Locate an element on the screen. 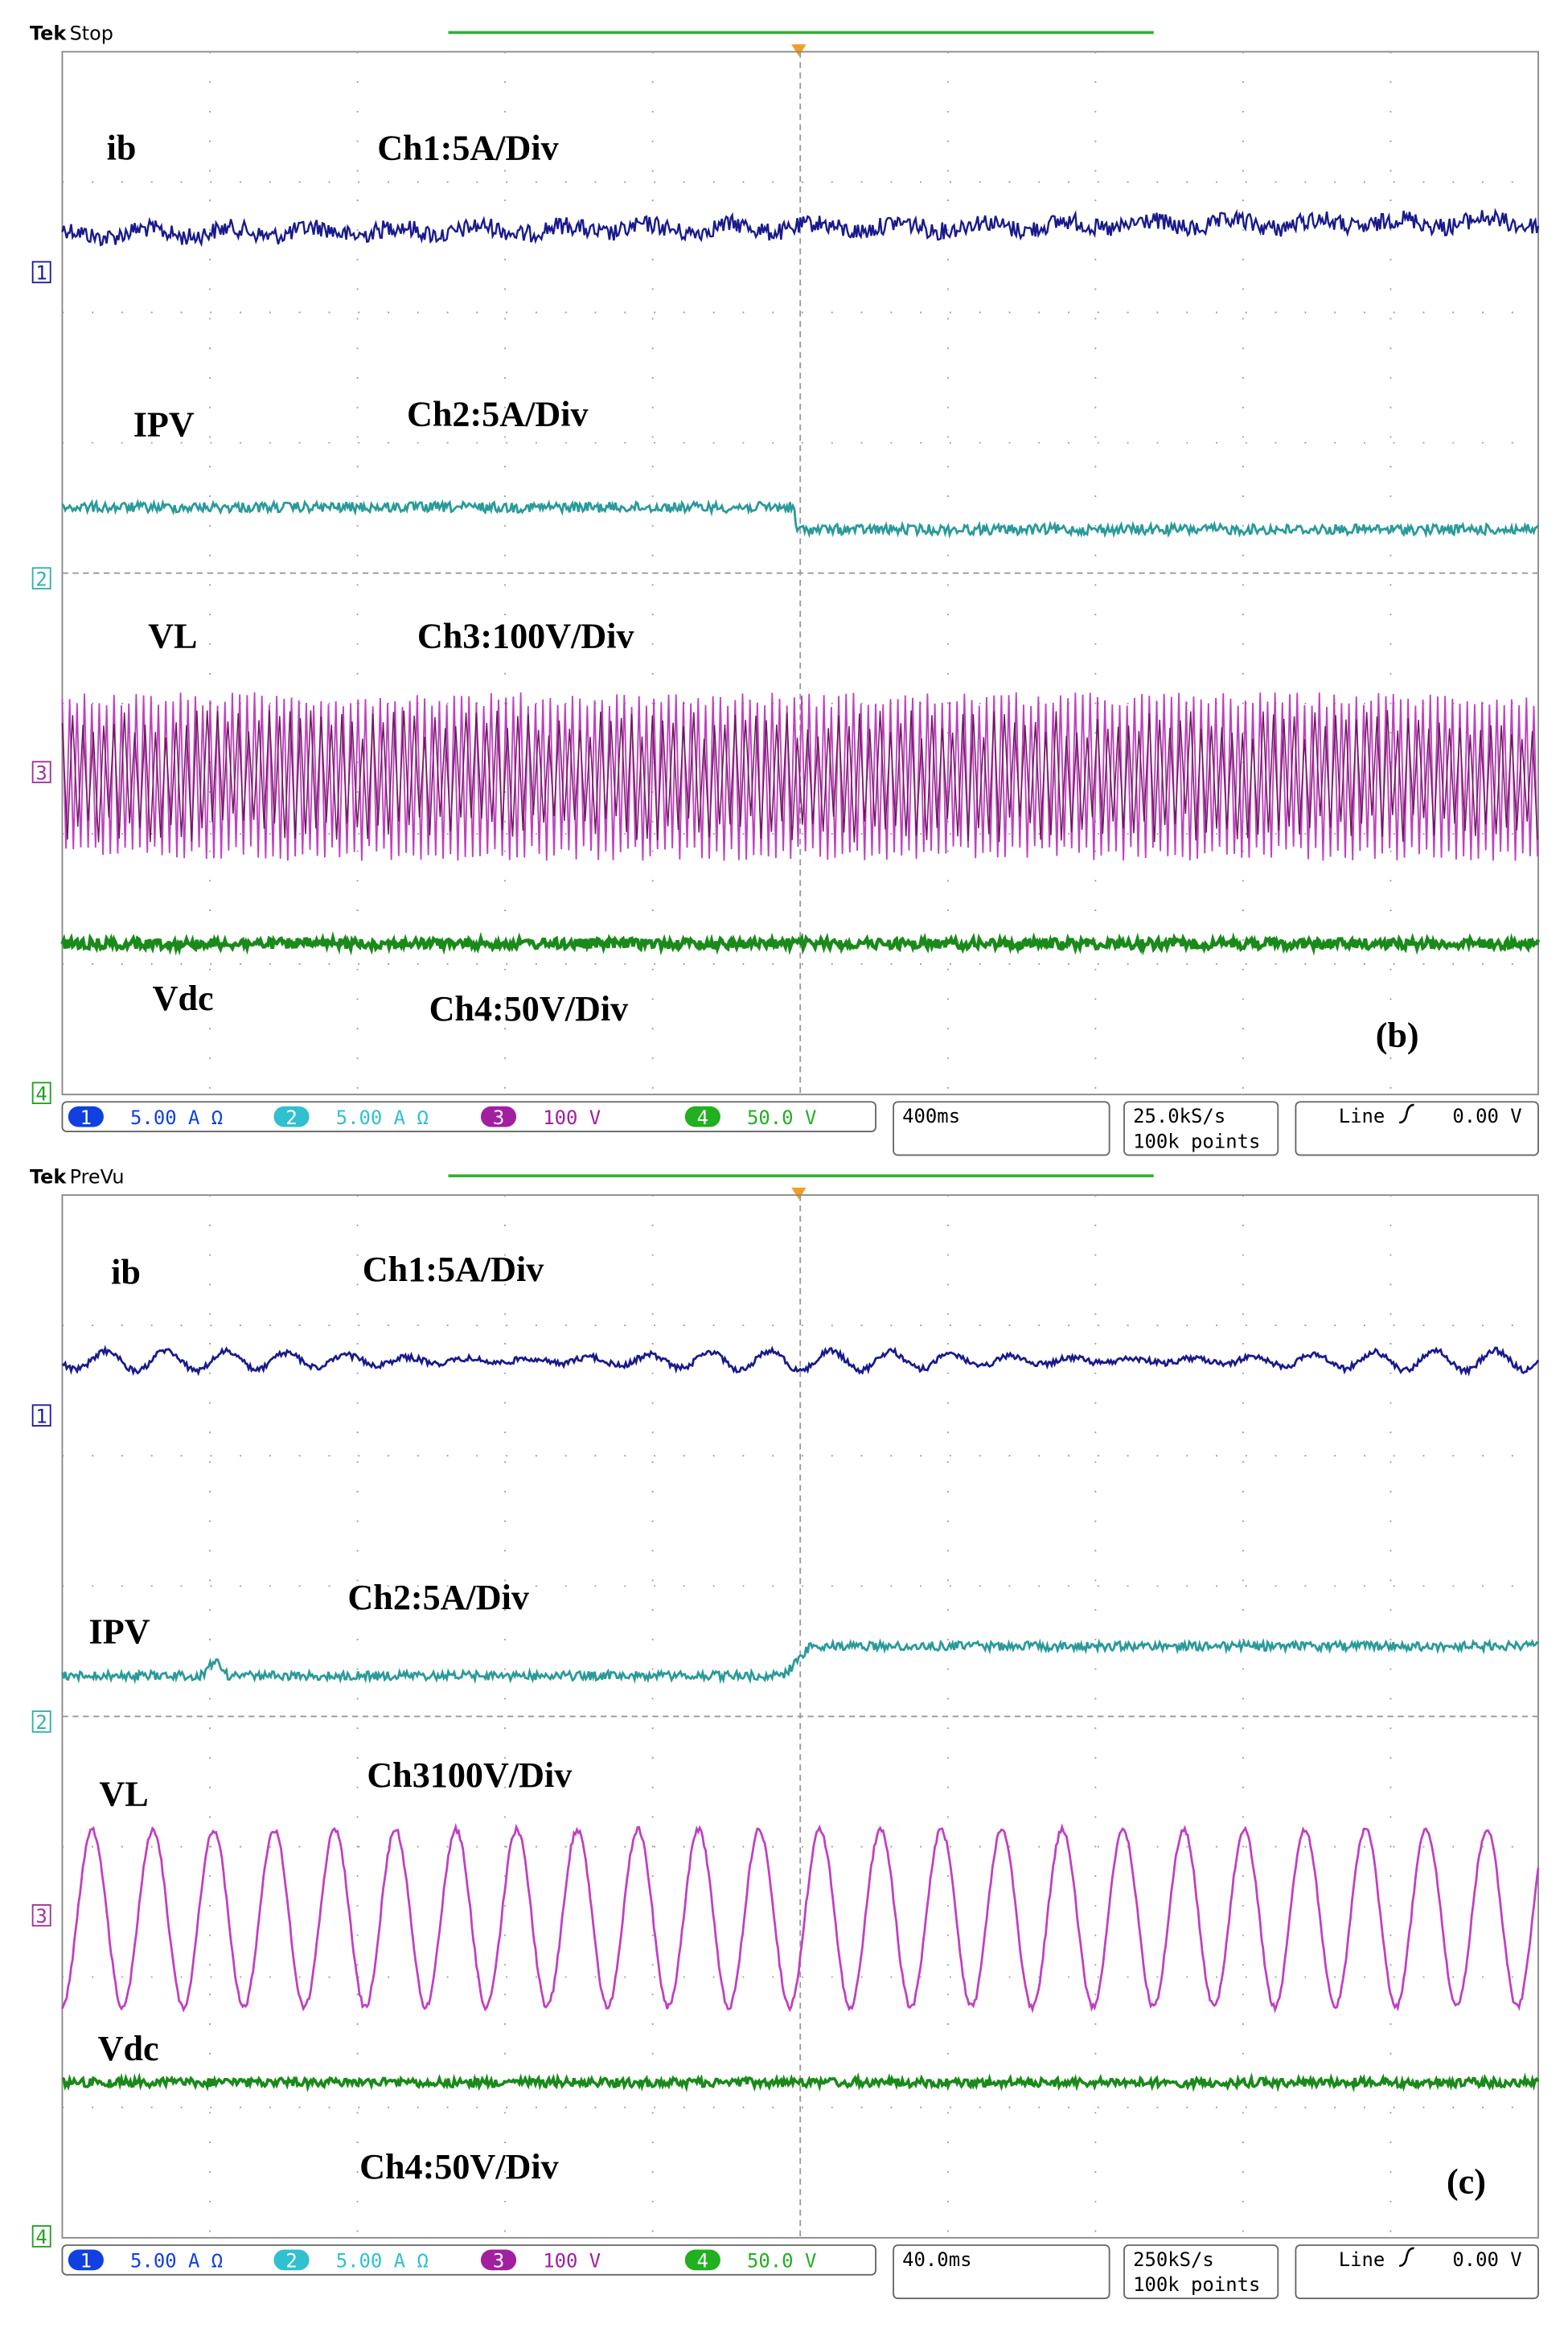 The image size is (1568, 2328). timebase: 40.0ms is located at coordinates (936, 2259).